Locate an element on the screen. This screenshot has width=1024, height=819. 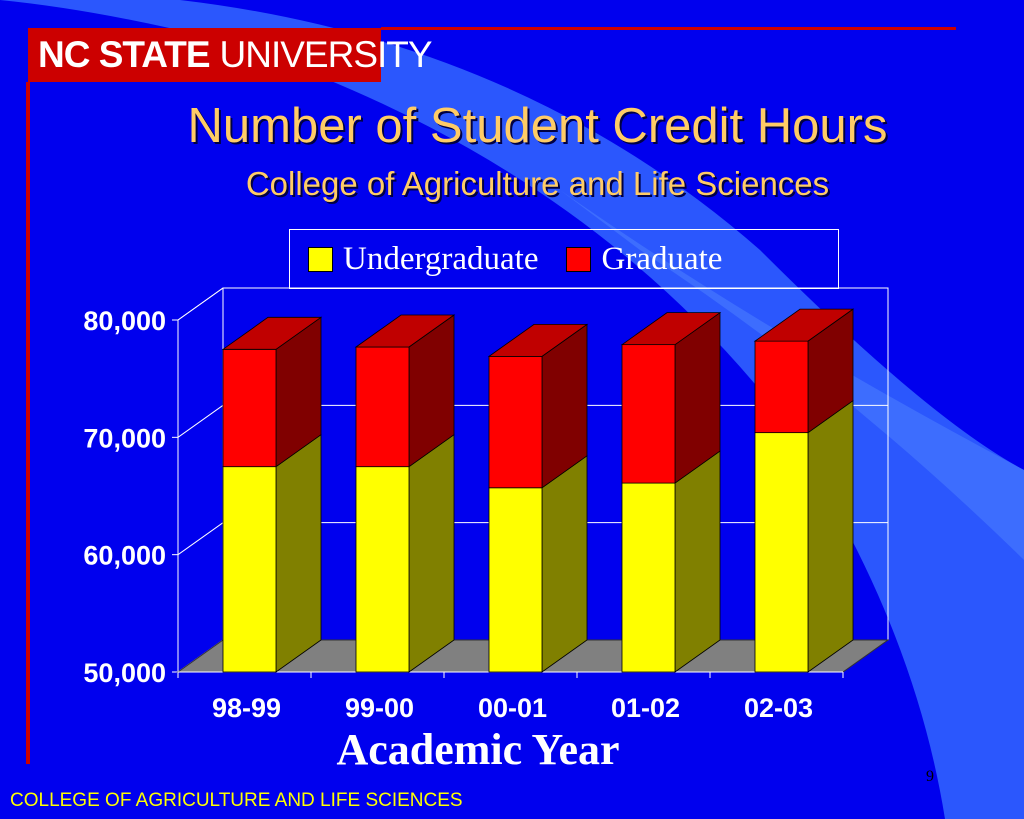
legend-label-undergraduate: Undergraduate is located at coordinates (441, 258).